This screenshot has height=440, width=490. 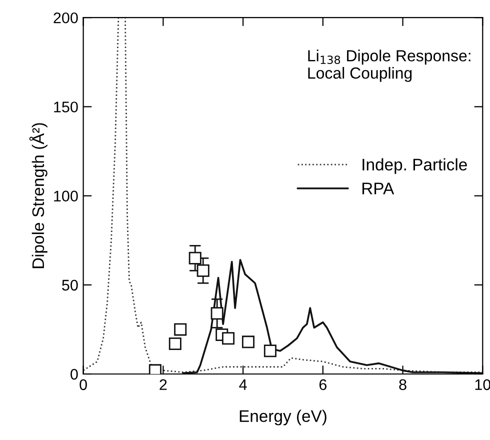 I want to click on annotation: Li$_{138}$ Dipole Response: Local Coupling, so click(x=389, y=66).